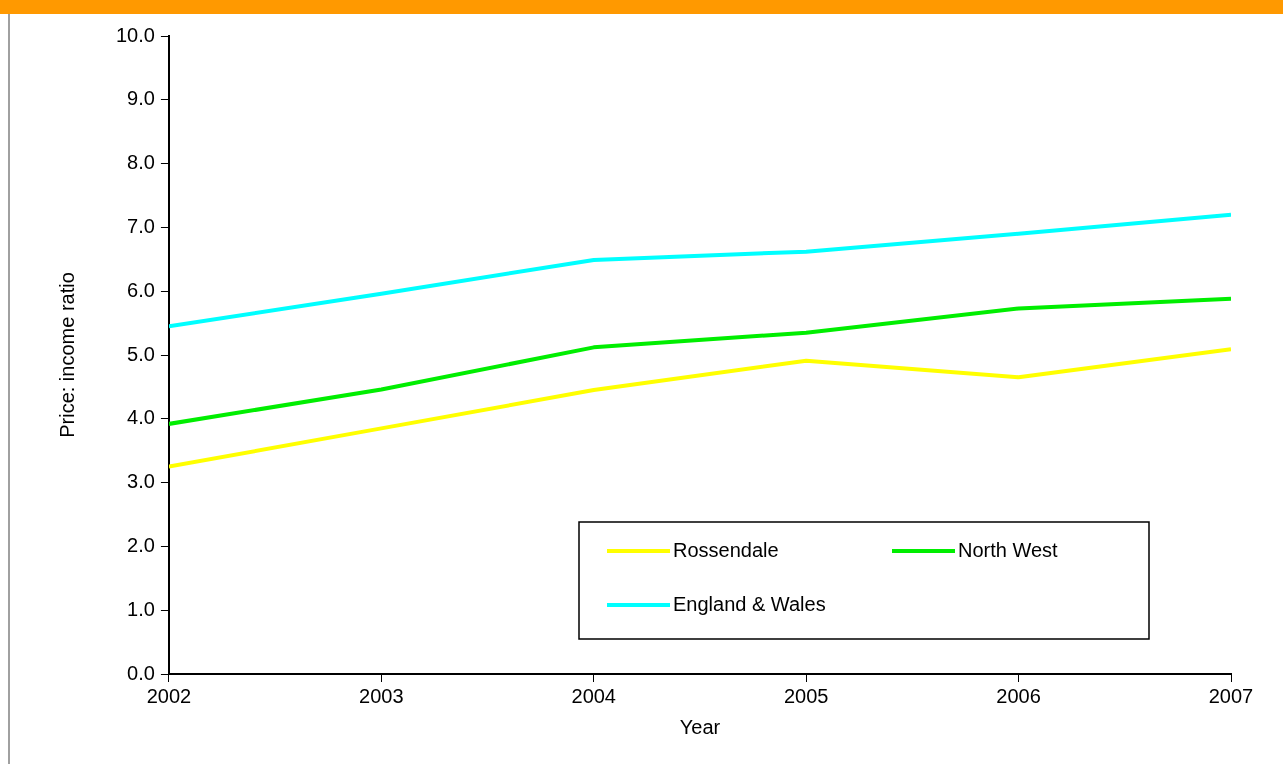 Image resolution: width=1283 pixels, height=764 pixels. I want to click on y-tick-label: 10.0, so click(135, 34).